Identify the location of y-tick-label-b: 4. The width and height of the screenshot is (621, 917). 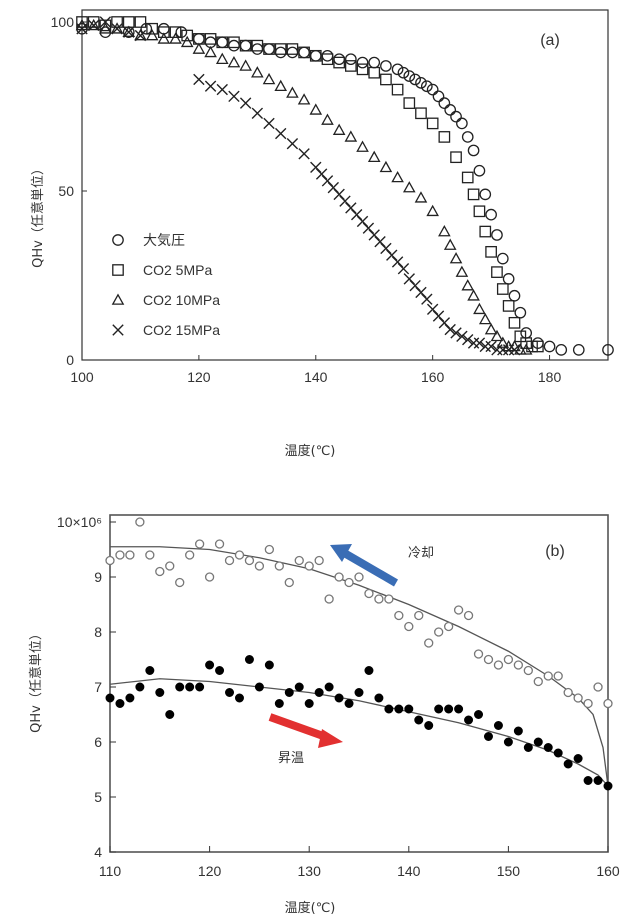
(98, 852).